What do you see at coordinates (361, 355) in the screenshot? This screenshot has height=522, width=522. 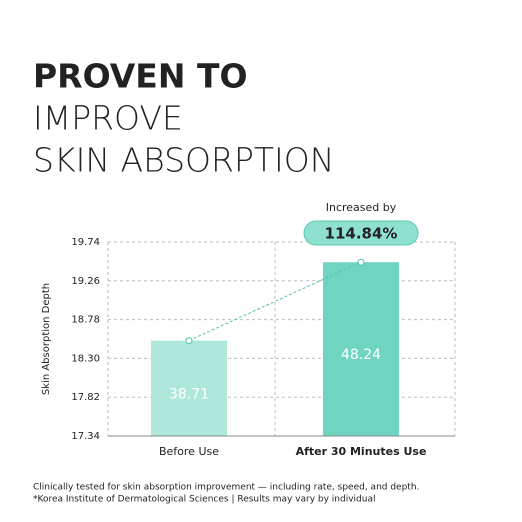 I see `bar-label: 48.24` at bounding box center [361, 355].